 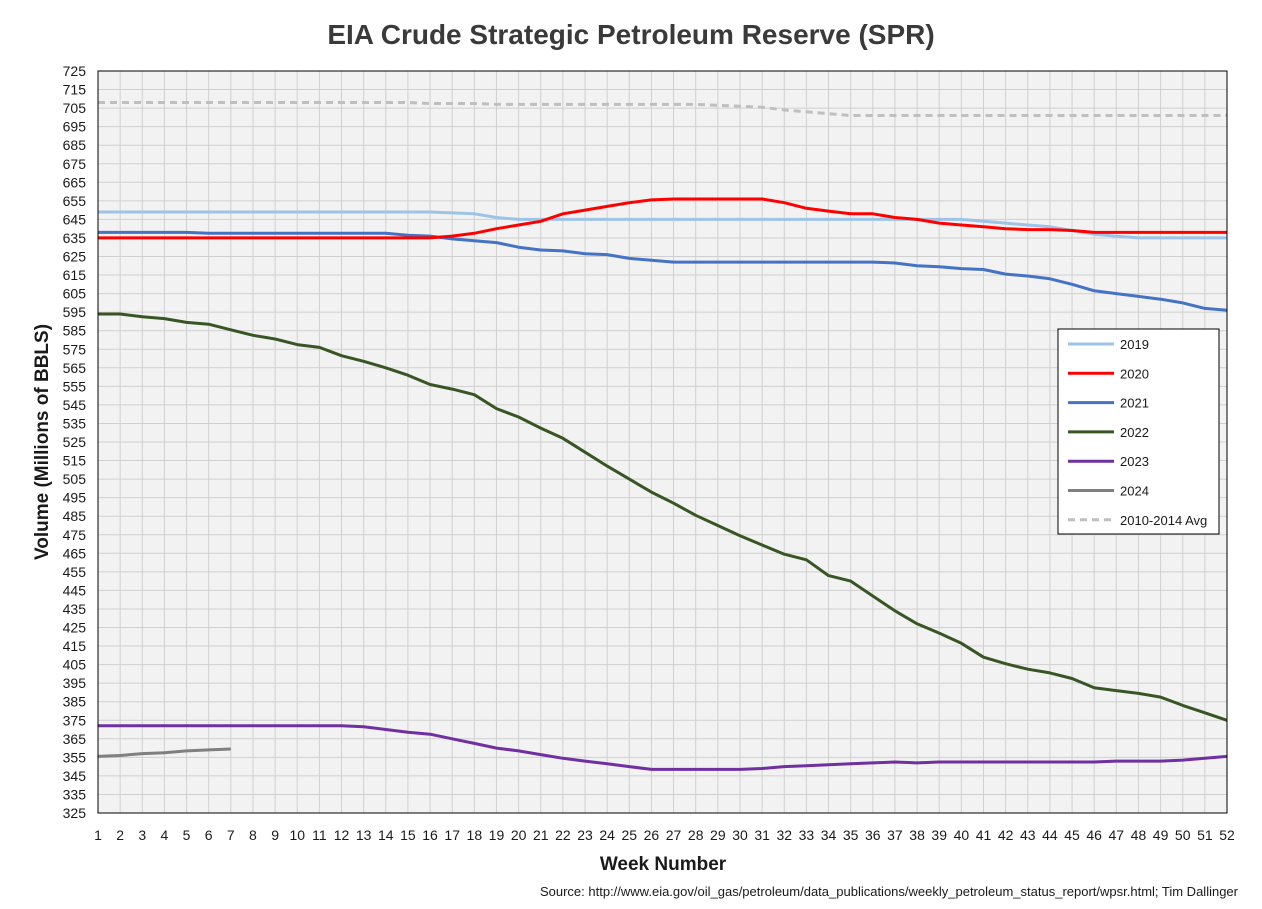 What do you see at coordinates (541, 835) in the screenshot?
I see `x-tick-label: 21` at bounding box center [541, 835].